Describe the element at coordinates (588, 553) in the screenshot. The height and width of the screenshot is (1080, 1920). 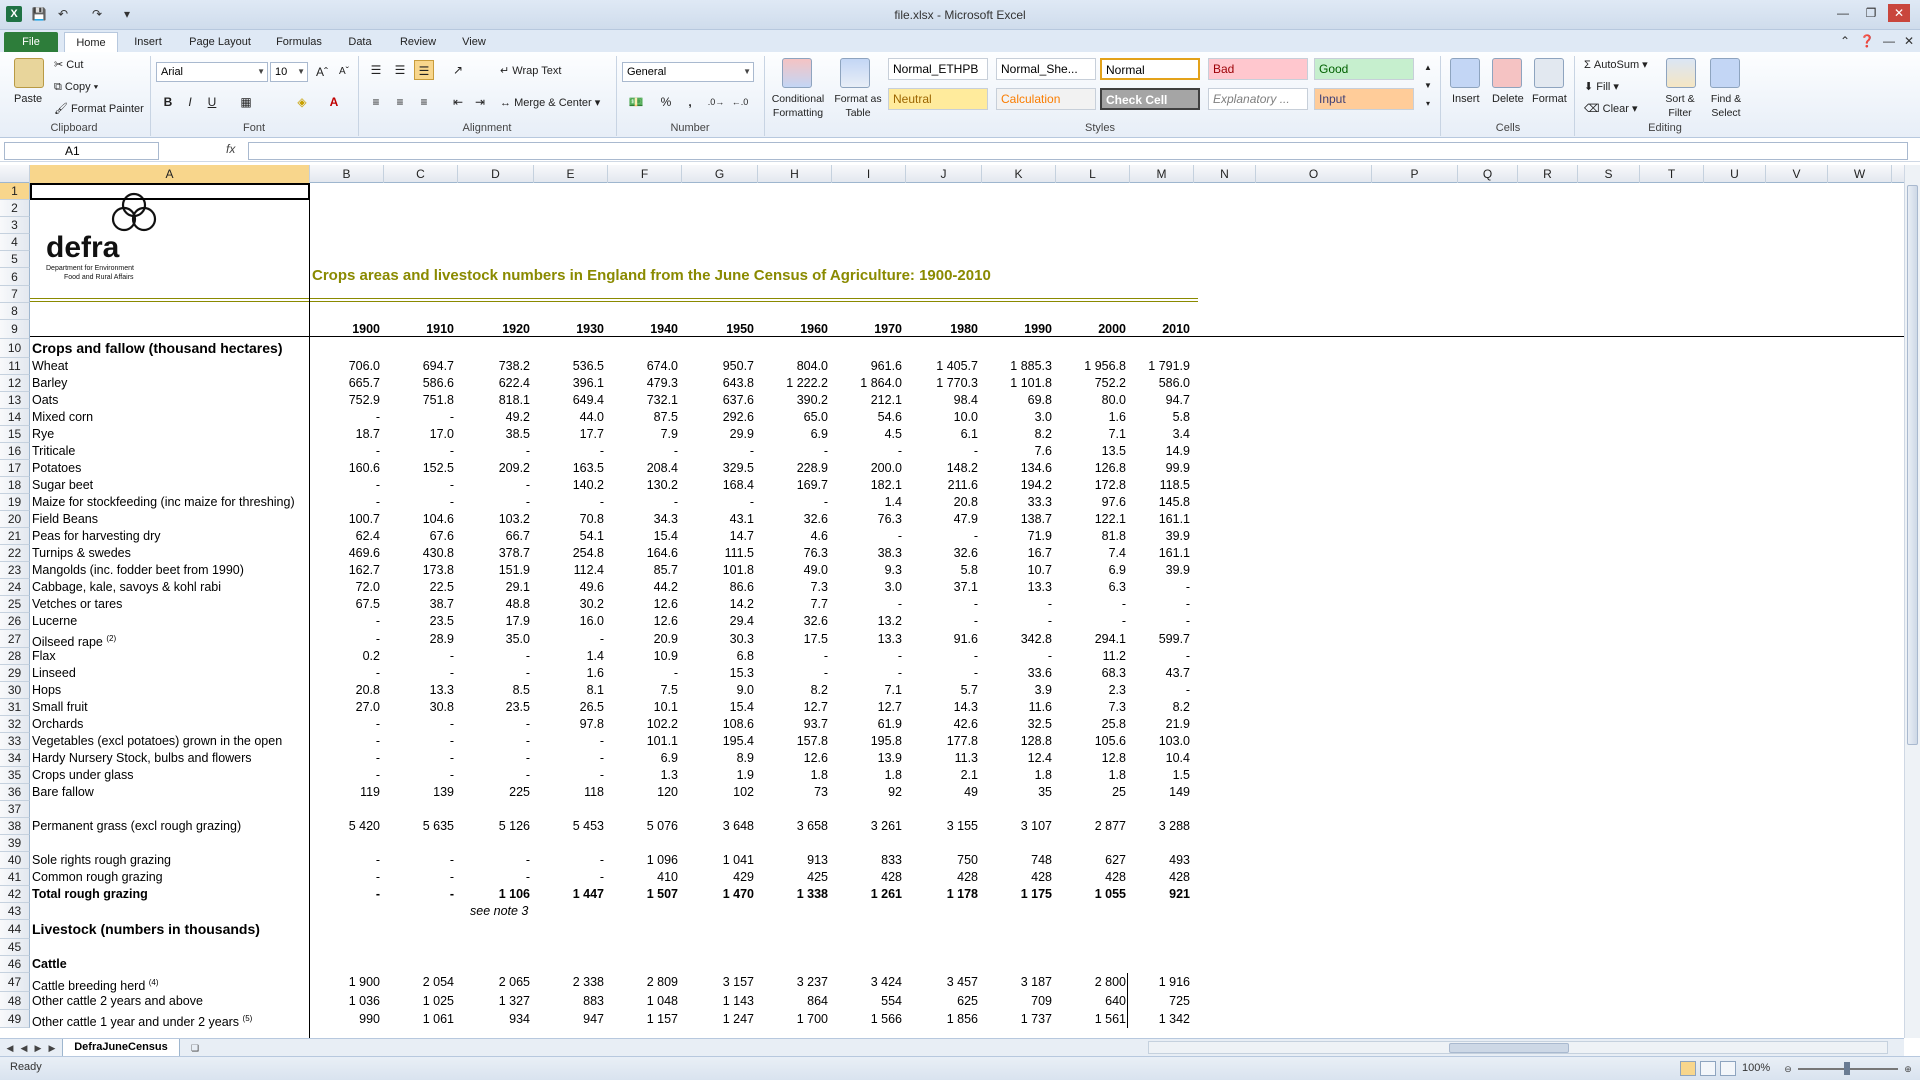
I see `value-cell: 254.8` at that location.